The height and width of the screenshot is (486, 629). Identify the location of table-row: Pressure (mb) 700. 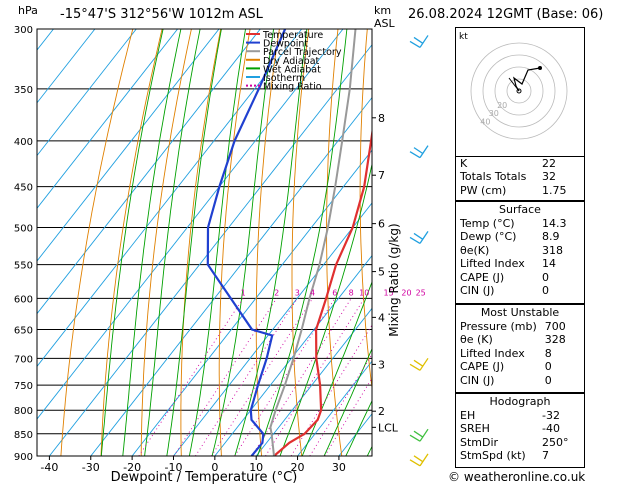
(520, 326).